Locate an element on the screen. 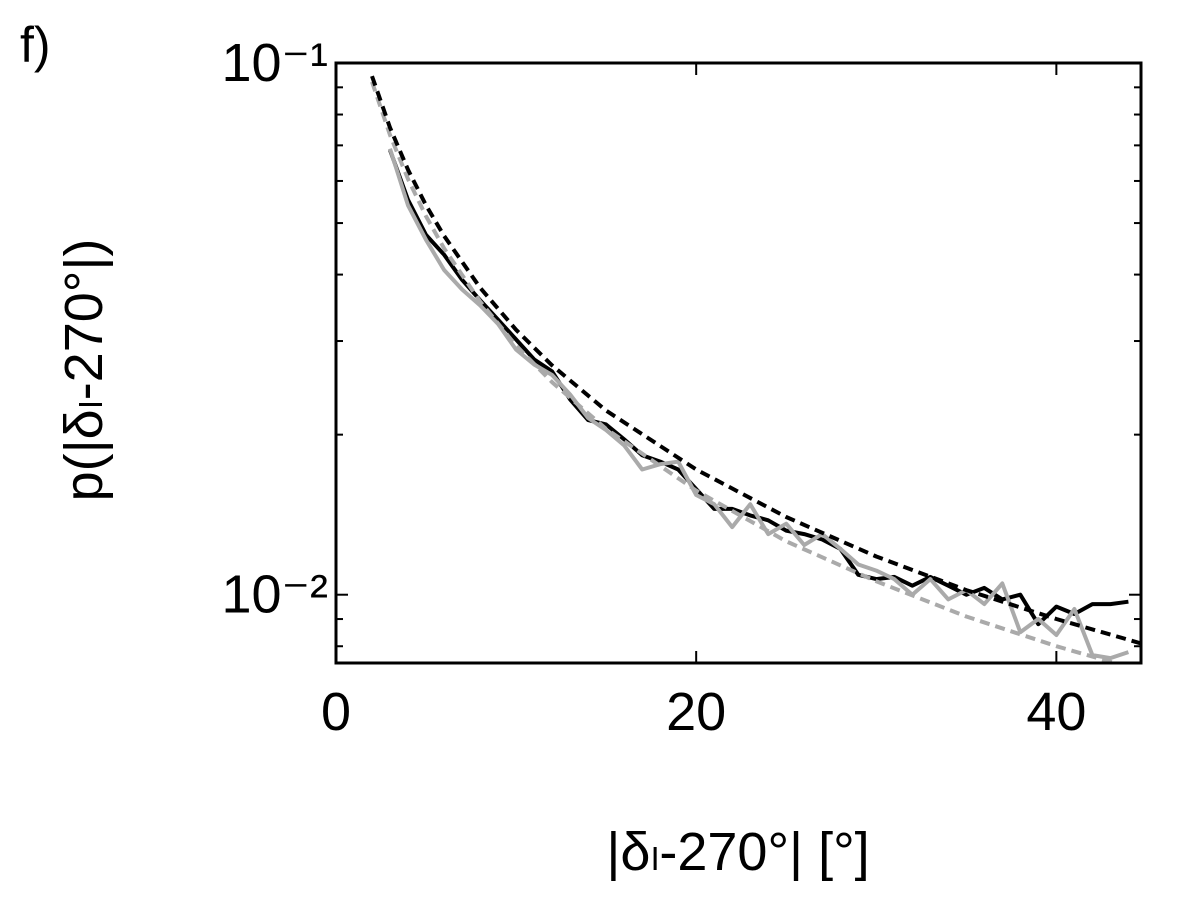  x-axis-label: |δₗ-270°| [°] is located at coordinates (737, 852).